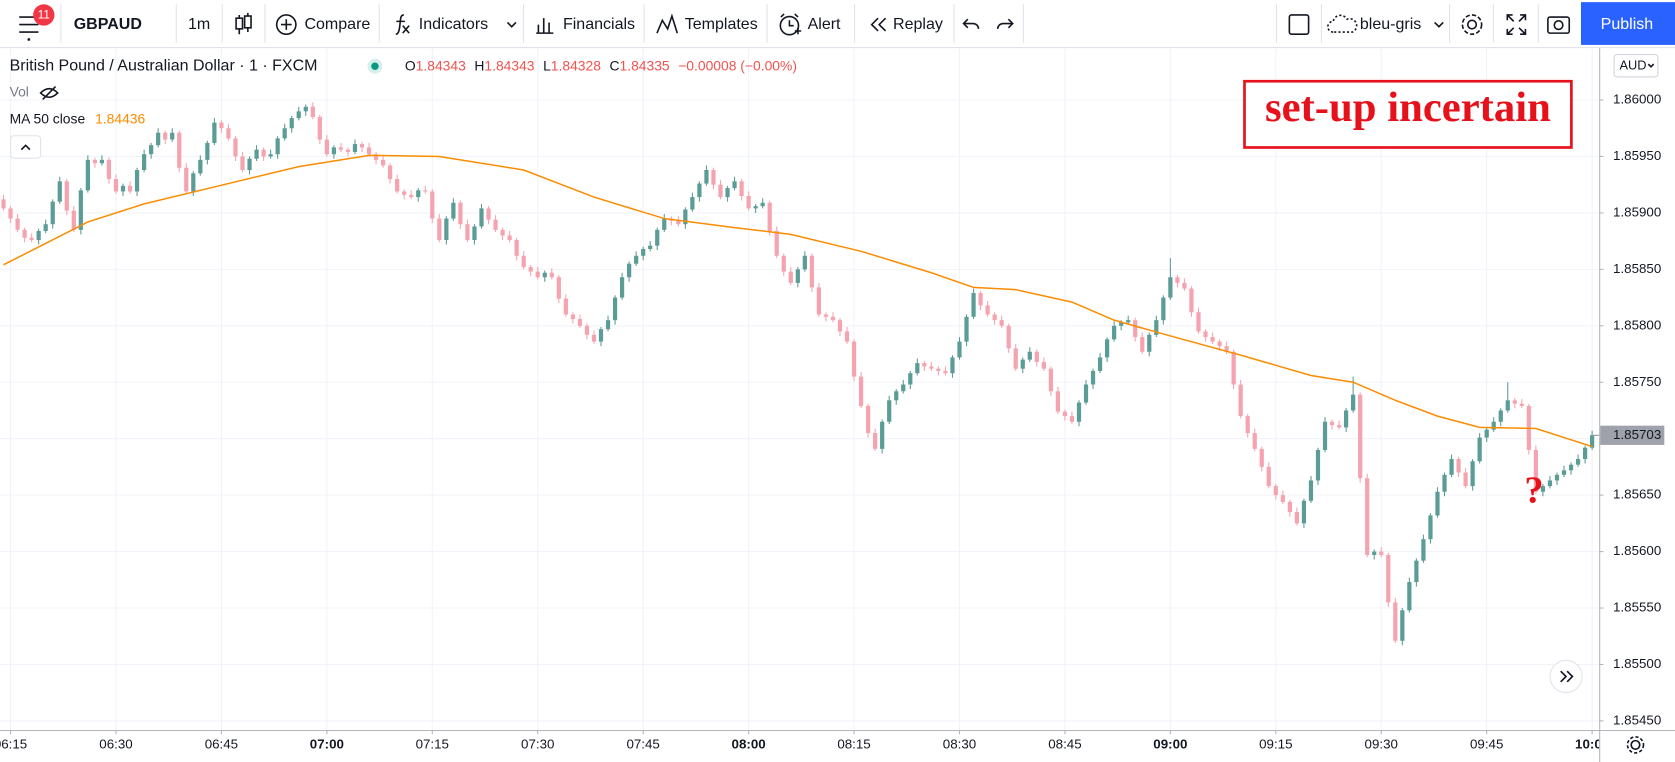 The image size is (1675, 762). What do you see at coordinates (26, 147) in the screenshot?
I see `collapse-legend` at bounding box center [26, 147].